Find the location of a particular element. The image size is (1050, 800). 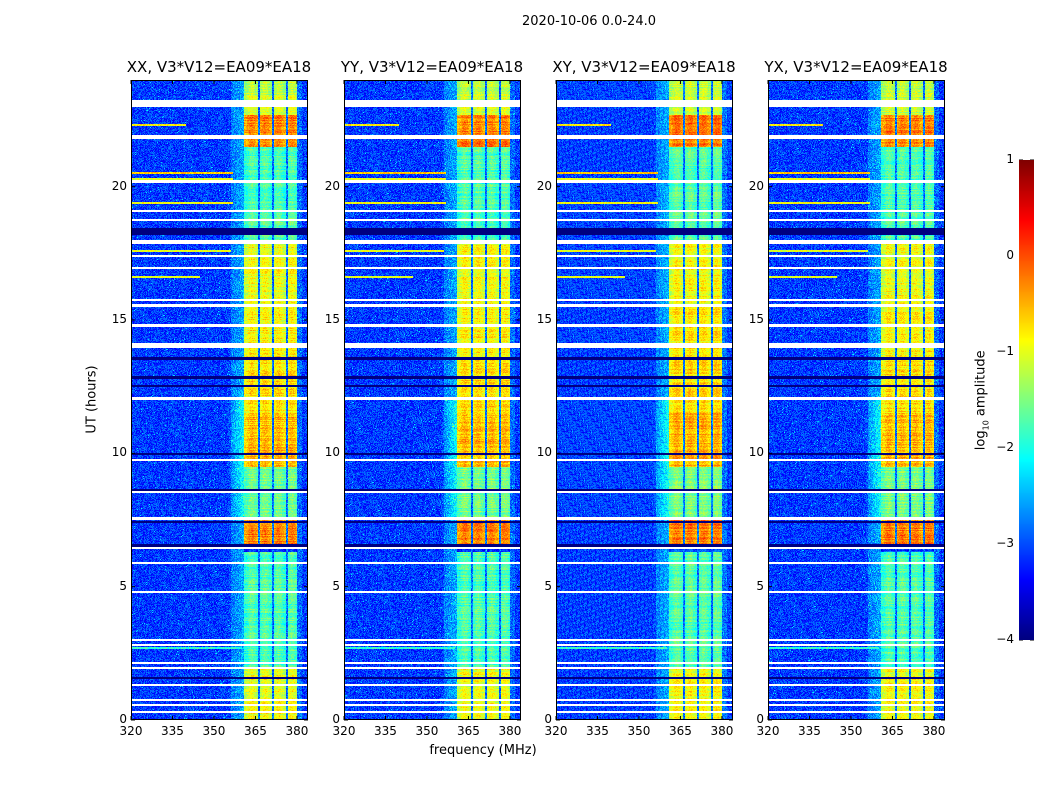

colorbar-tick-label: −4 is located at coordinates (1005, 639).